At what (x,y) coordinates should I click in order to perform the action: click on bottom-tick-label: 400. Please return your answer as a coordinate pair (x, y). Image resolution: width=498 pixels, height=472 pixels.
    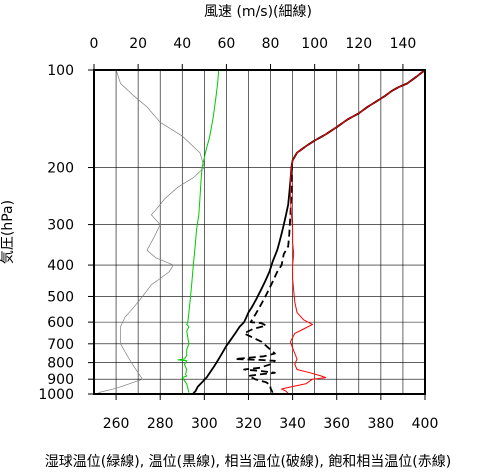
    Looking at the image, I should click on (425, 424).